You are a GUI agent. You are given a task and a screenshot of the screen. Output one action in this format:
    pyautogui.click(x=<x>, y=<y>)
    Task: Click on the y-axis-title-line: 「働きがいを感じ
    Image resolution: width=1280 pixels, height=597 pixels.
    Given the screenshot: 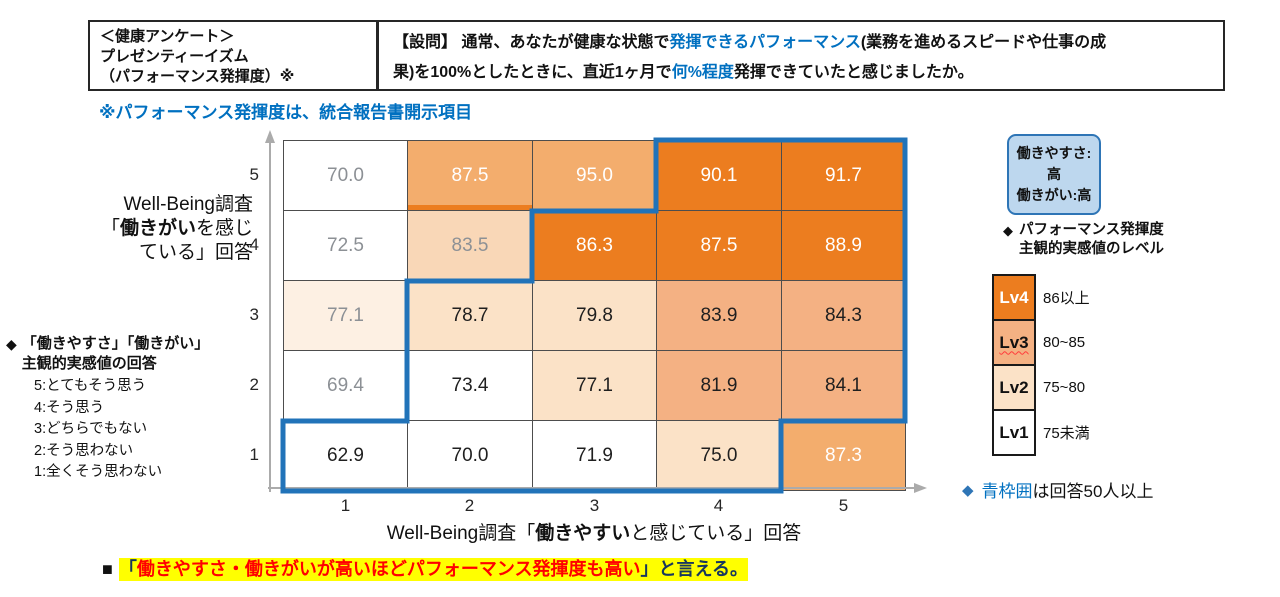 What is the action you would take?
    pyautogui.click(x=136, y=229)
    